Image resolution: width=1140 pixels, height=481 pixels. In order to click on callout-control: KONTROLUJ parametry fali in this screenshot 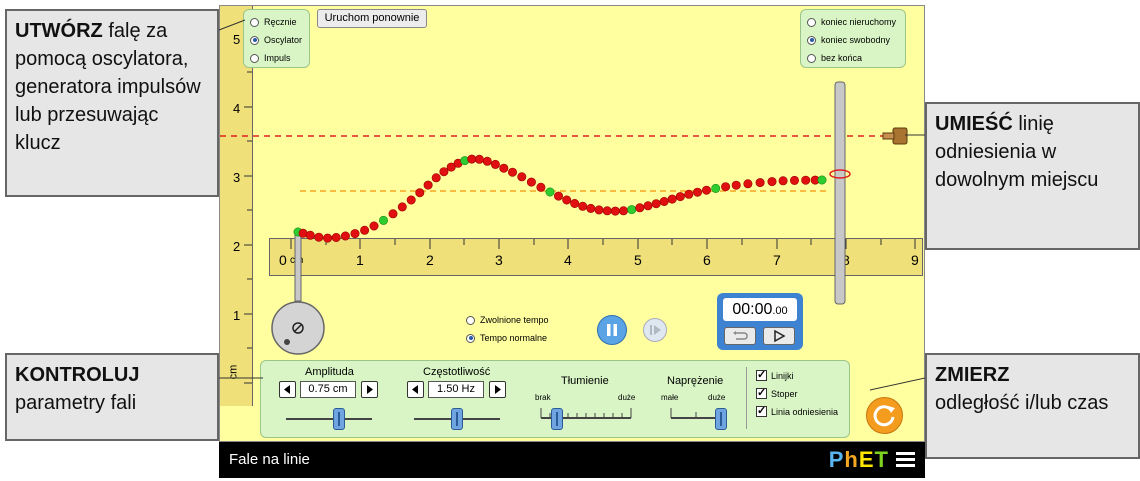, I will do `click(112, 397)`.